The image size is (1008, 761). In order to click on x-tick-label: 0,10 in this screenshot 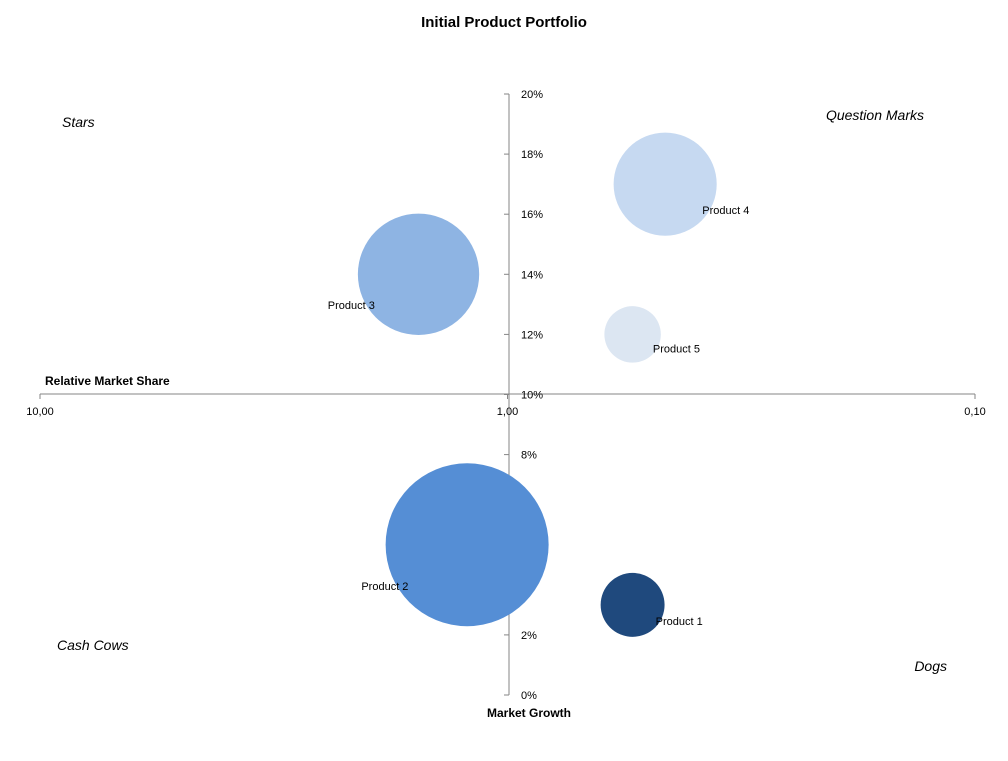, I will do `click(974, 412)`.